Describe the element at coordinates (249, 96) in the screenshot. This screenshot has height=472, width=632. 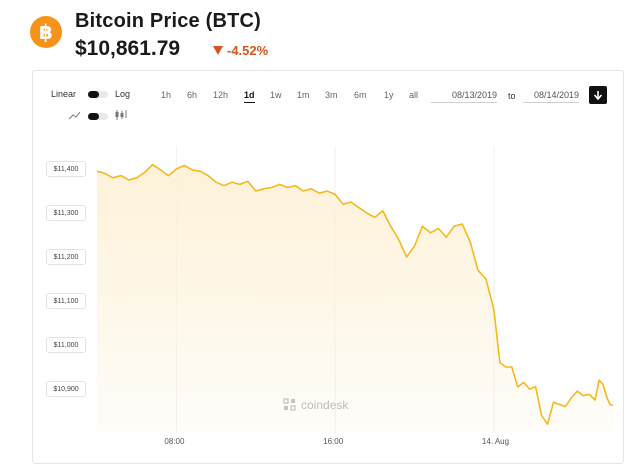
I see `range-button-1d: 1d` at that location.